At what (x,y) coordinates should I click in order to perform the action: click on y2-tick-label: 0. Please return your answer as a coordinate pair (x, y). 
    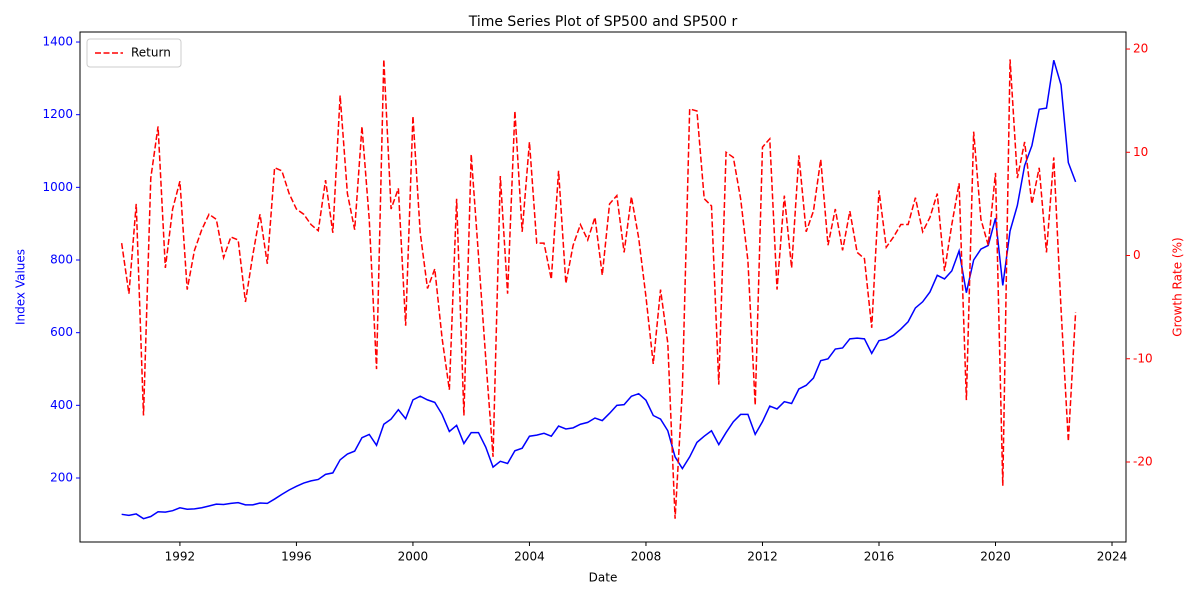
    Looking at the image, I should click on (1137, 255).